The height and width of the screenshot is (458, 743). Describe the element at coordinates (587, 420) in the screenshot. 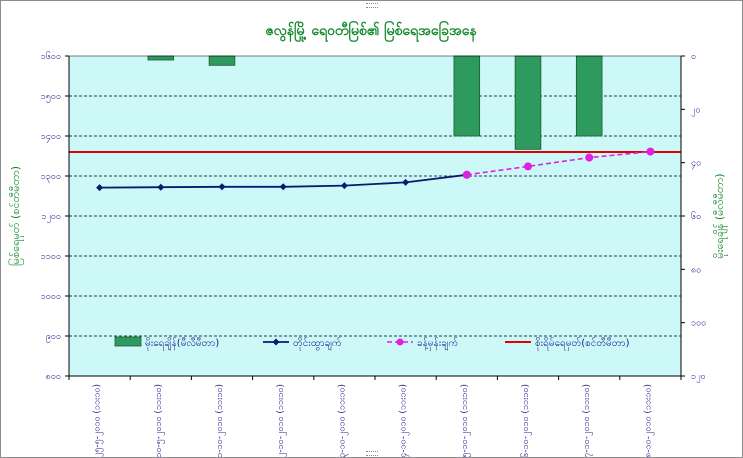

I see `x-tick-label: ၇-၁၀-၂၀၁၀ (၁၁း၁၀)` at that location.